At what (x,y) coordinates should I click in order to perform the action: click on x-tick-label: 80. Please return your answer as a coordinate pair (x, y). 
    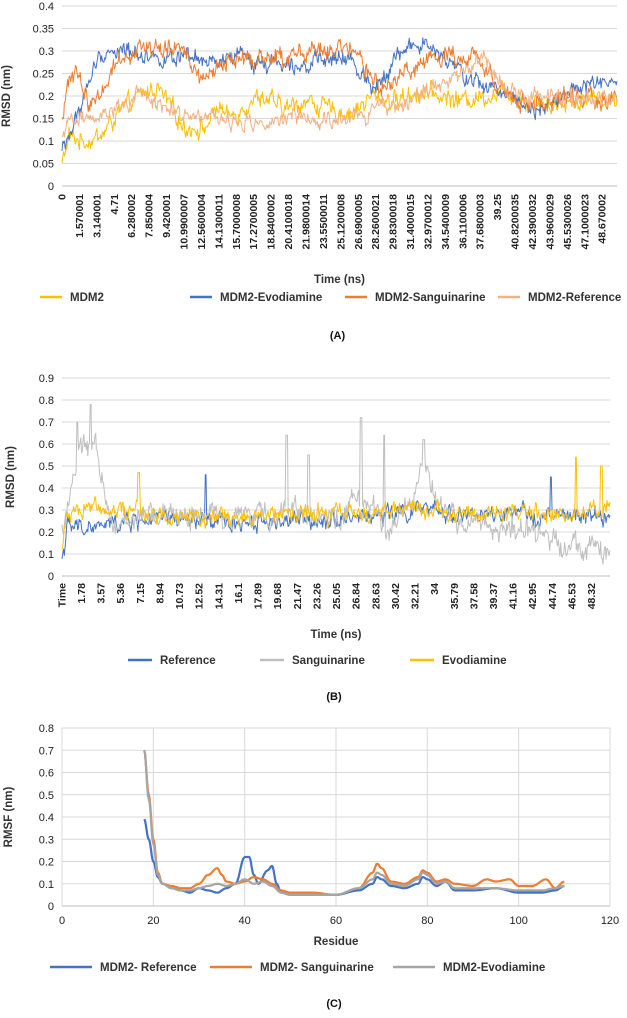
    Looking at the image, I should click on (427, 921).